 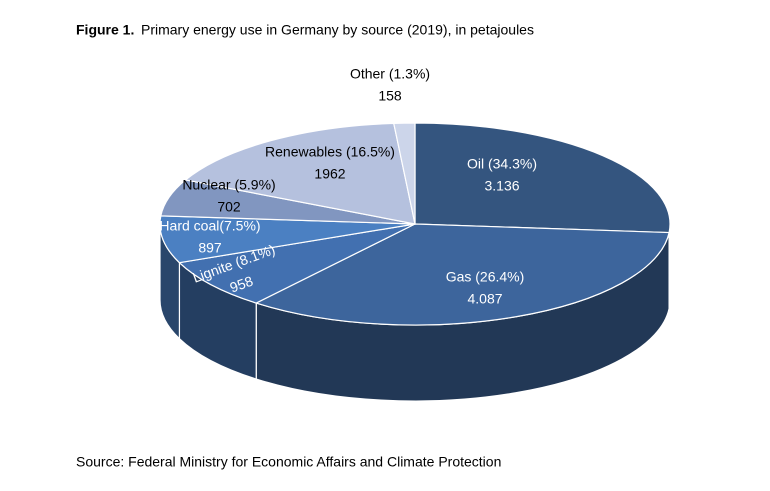 I want to click on category-label: Hard coal(7.5%), so click(x=209, y=226).